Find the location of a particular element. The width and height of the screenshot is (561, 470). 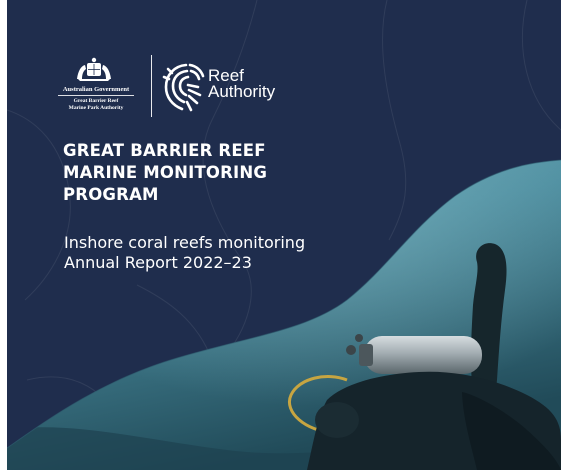

wordmark-line-1: Reef is located at coordinates (226, 75).